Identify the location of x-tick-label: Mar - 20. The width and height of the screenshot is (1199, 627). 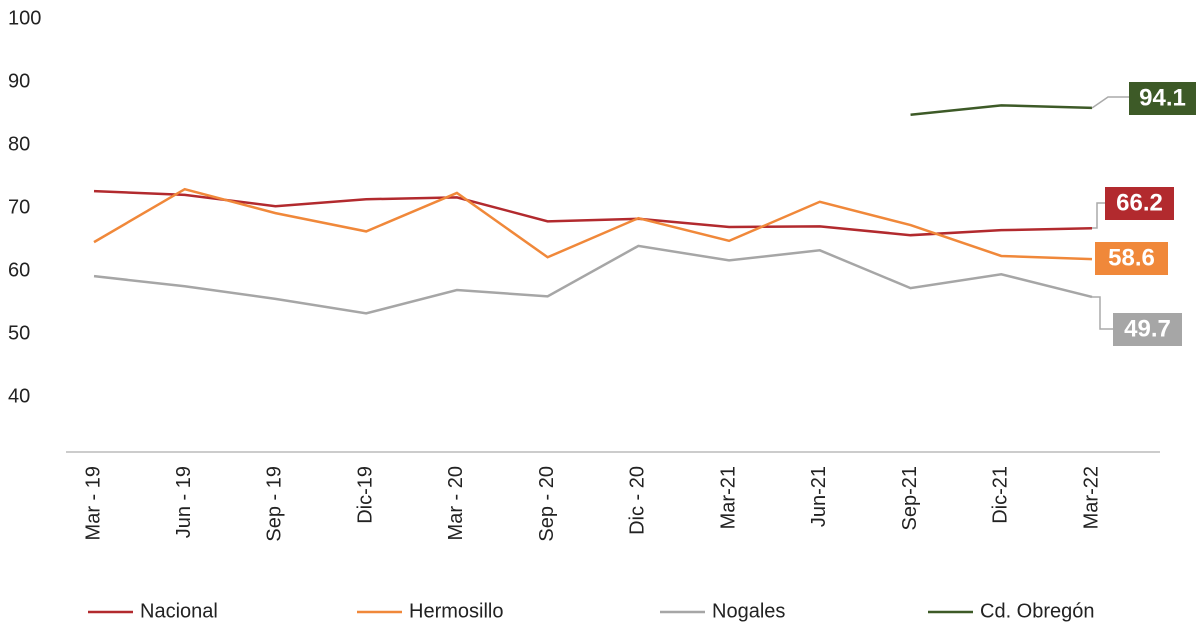
(456, 503).